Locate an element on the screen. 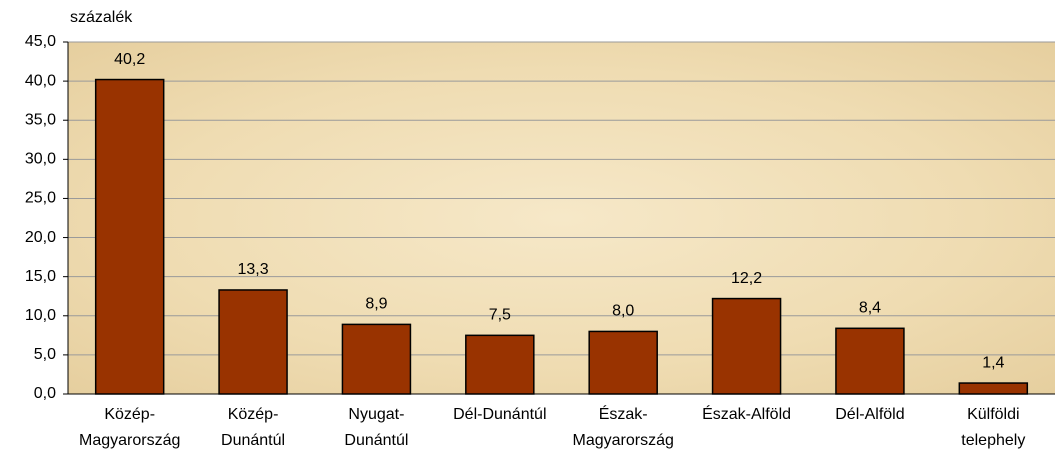 The height and width of the screenshot is (463, 1061). x-tick-label: Dél-Alföld is located at coordinates (869, 414).